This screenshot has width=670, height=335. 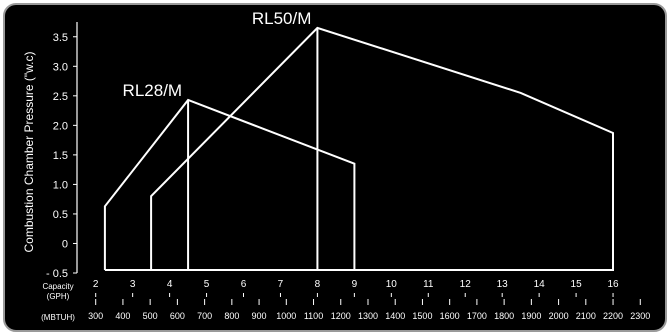 What do you see at coordinates (150, 316) in the screenshot?
I see `mbtuh-tick-label: 500` at bounding box center [150, 316].